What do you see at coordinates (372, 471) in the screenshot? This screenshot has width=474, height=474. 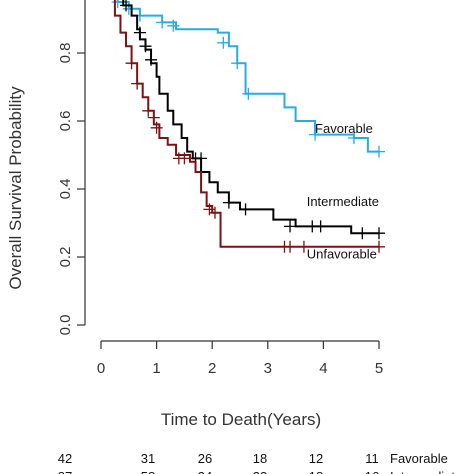 I see `risk-count: 16` at bounding box center [372, 471].